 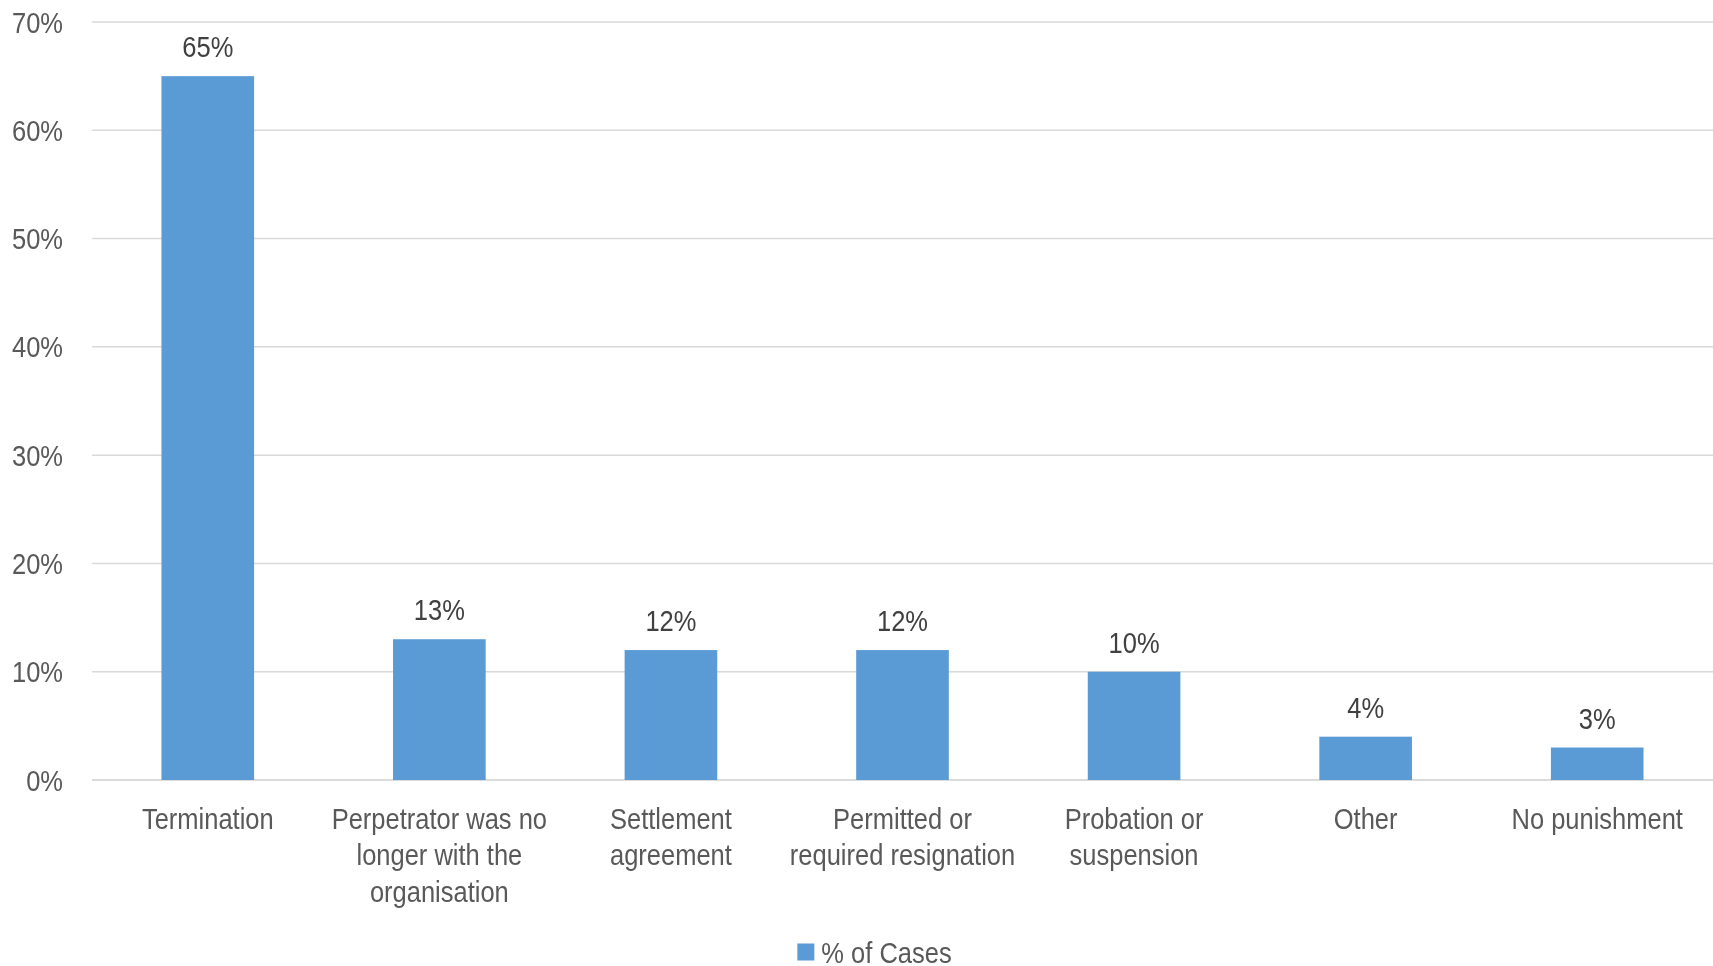 What do you see at coordinates (439, 610) in the screenshot?
I see `data-label: 13%` at bounding box center [439, 610].